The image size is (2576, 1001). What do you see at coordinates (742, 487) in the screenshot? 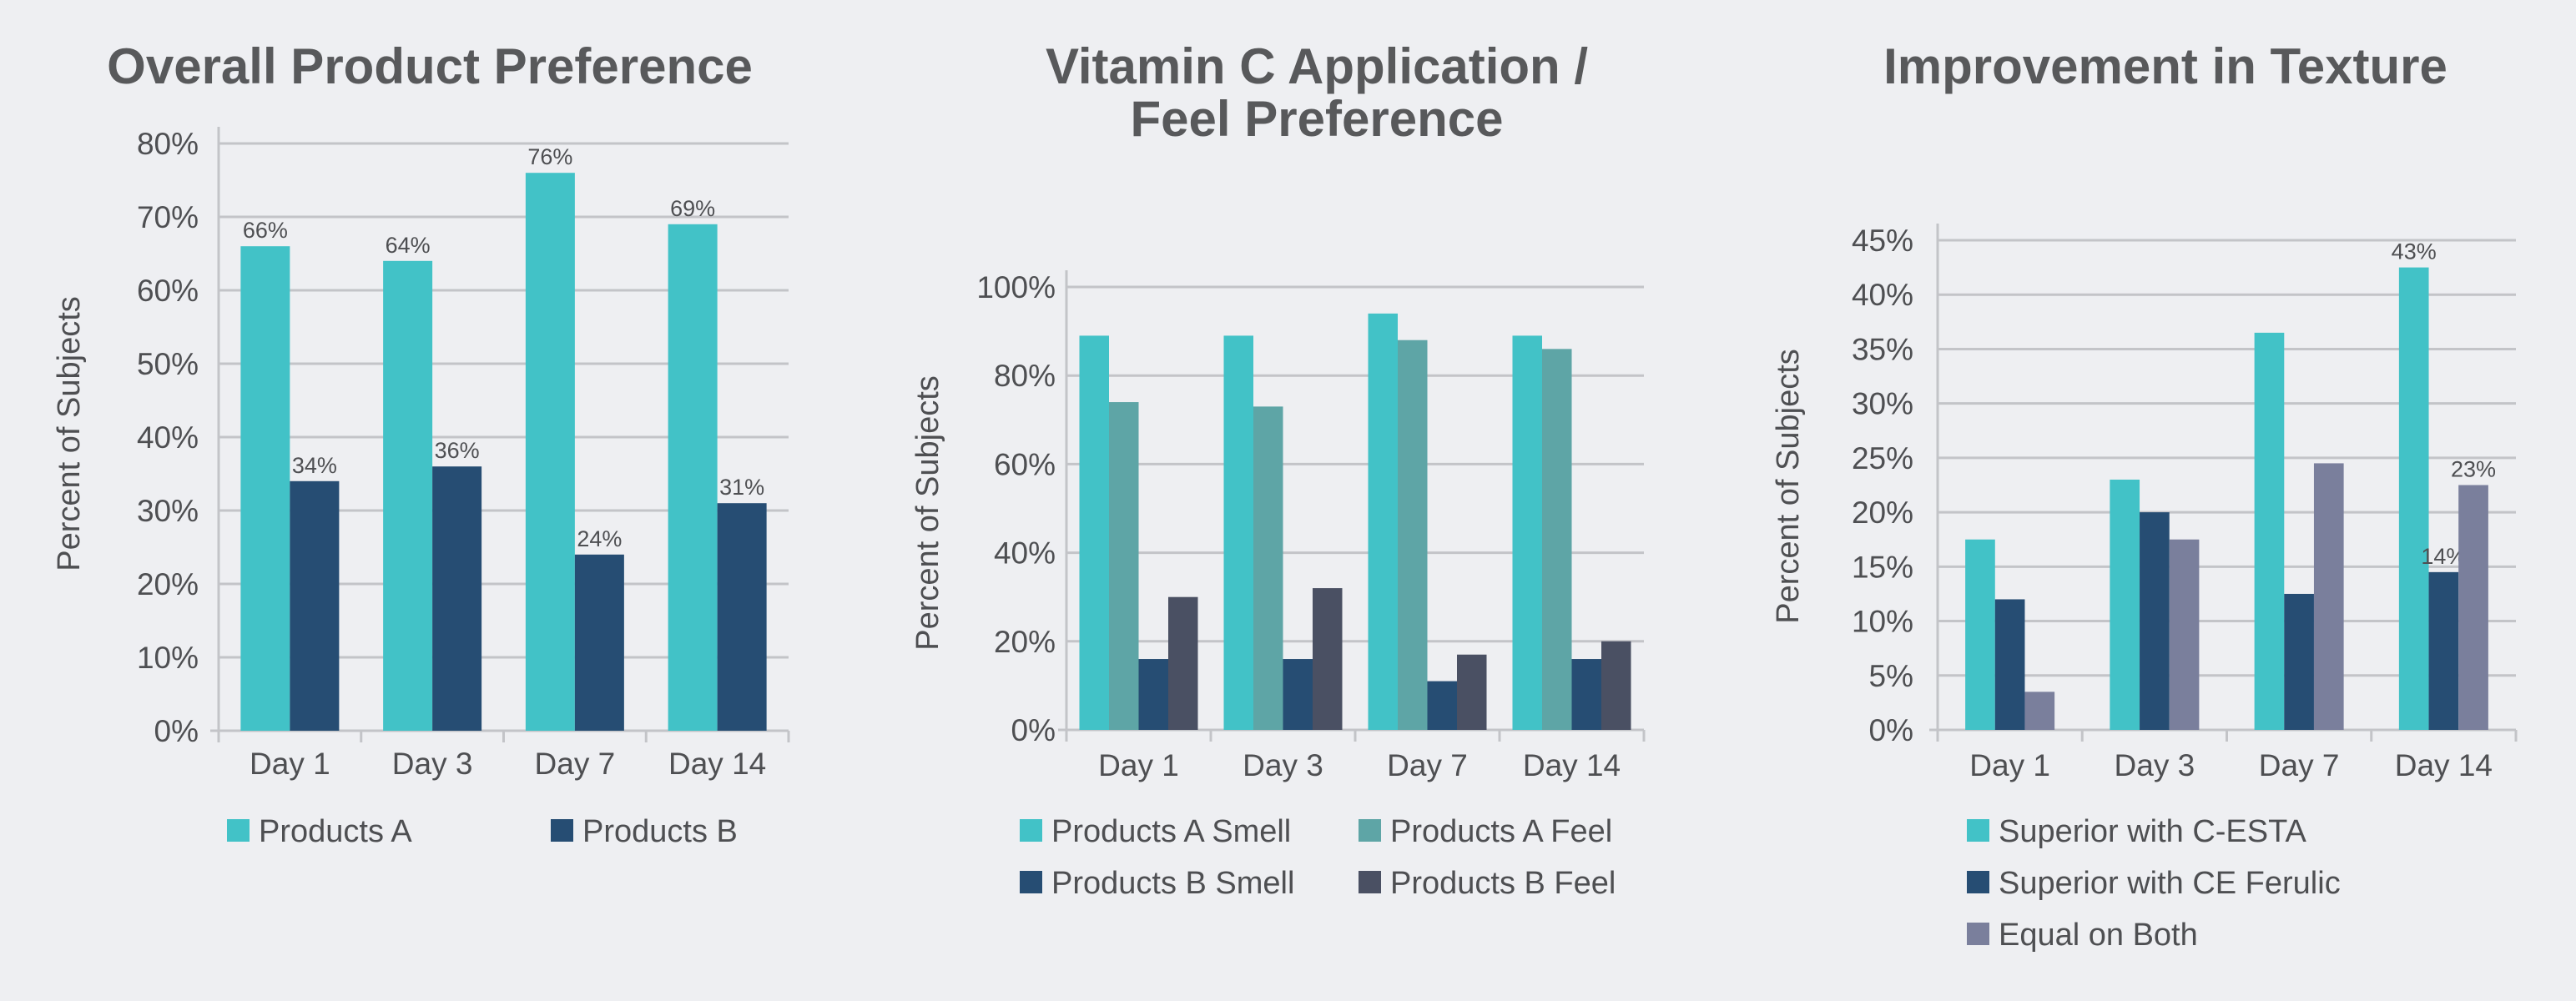
I see `data-label: 31%` at bounding box center [742, 487].